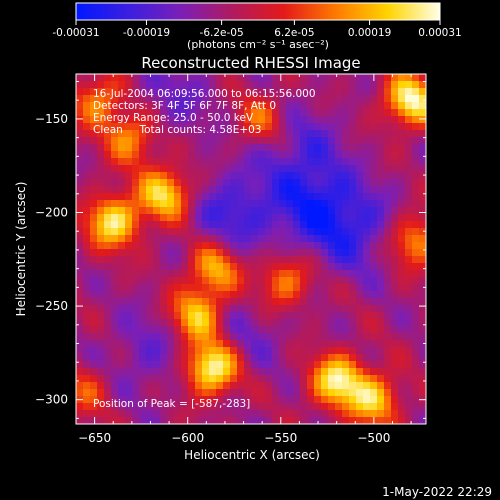  Describe the element at coordinates (280, 438) in the screenshot. I see `x-tick-label: −550` at that location.